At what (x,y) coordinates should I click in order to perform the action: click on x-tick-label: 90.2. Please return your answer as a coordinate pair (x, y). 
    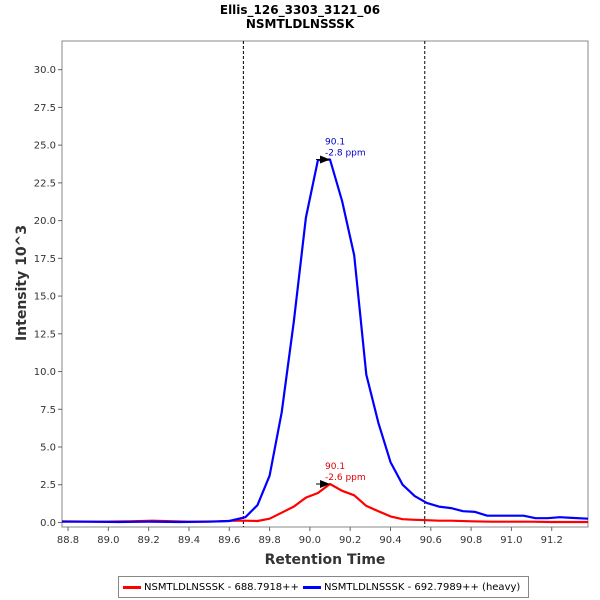
    Looking at the image, I should click on (350, 540).